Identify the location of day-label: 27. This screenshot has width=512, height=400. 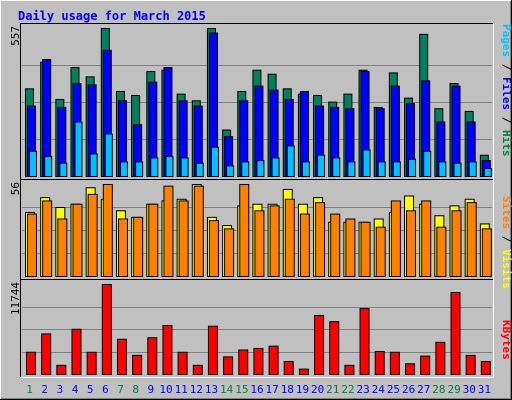
(423, 389).